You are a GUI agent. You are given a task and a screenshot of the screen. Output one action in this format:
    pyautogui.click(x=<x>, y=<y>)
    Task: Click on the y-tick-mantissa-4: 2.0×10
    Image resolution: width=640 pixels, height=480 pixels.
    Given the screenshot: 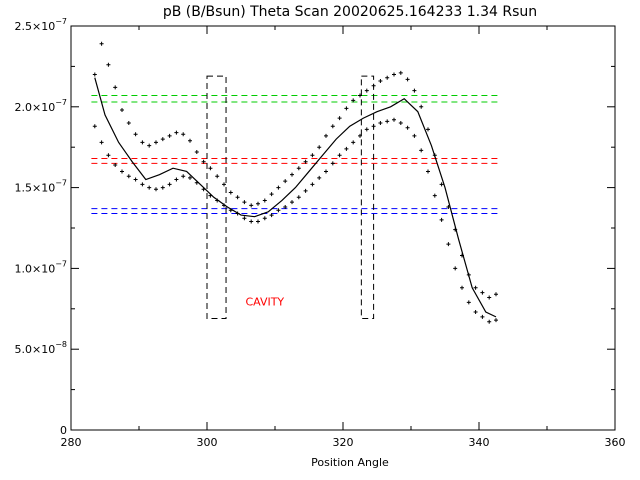 What is the action you would take?
    pyautogui.click(x=34, y=107)
    